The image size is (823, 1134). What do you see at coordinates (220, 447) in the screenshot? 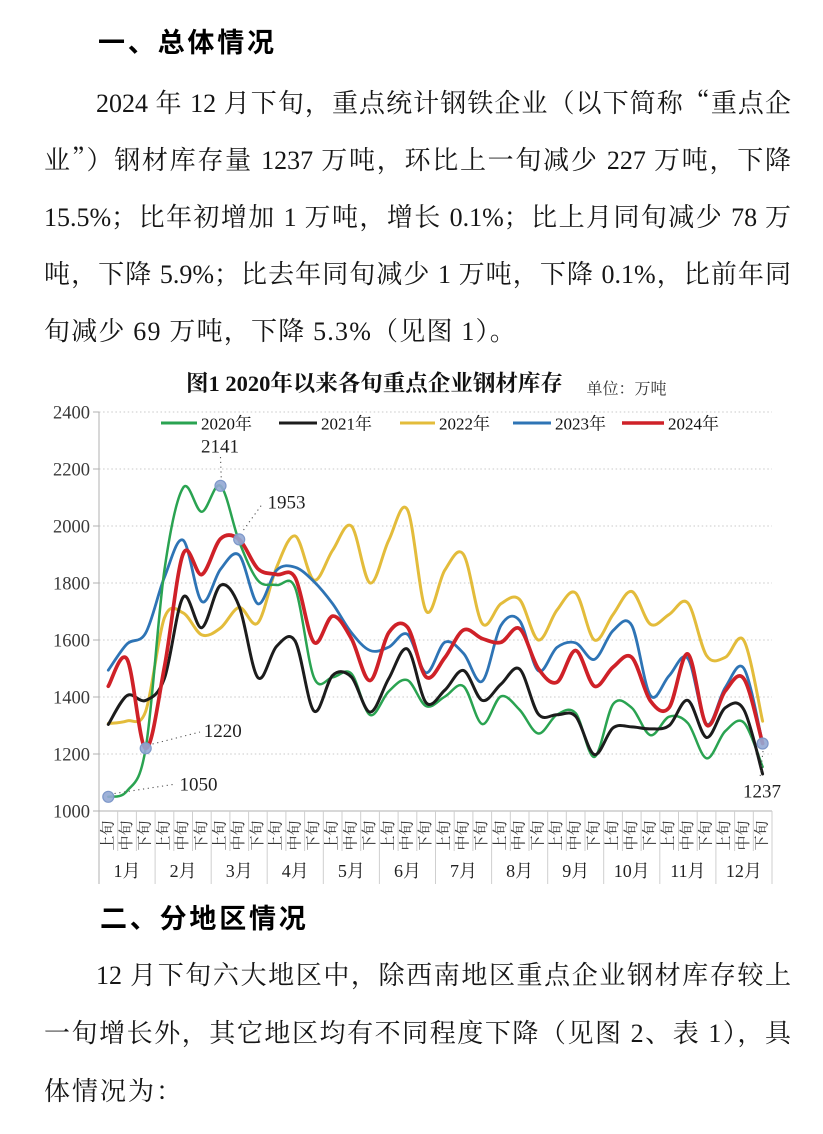
I see `svg-text: 2141` at bounding box center [220, 447].